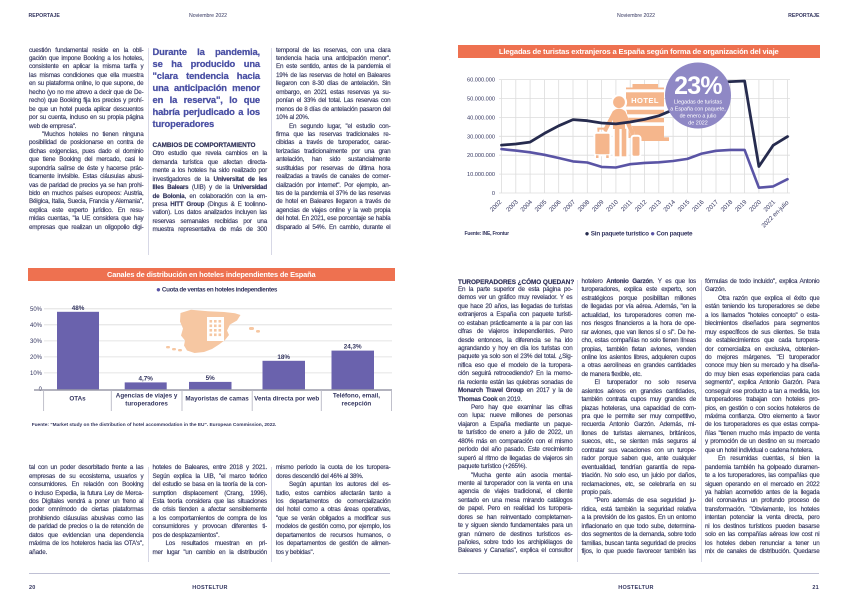 The width and height of the screenshot is (848, 600). Describe the element at coordinates (78, 308) in the screenshot. I see `svg-text: 48%` at that location.